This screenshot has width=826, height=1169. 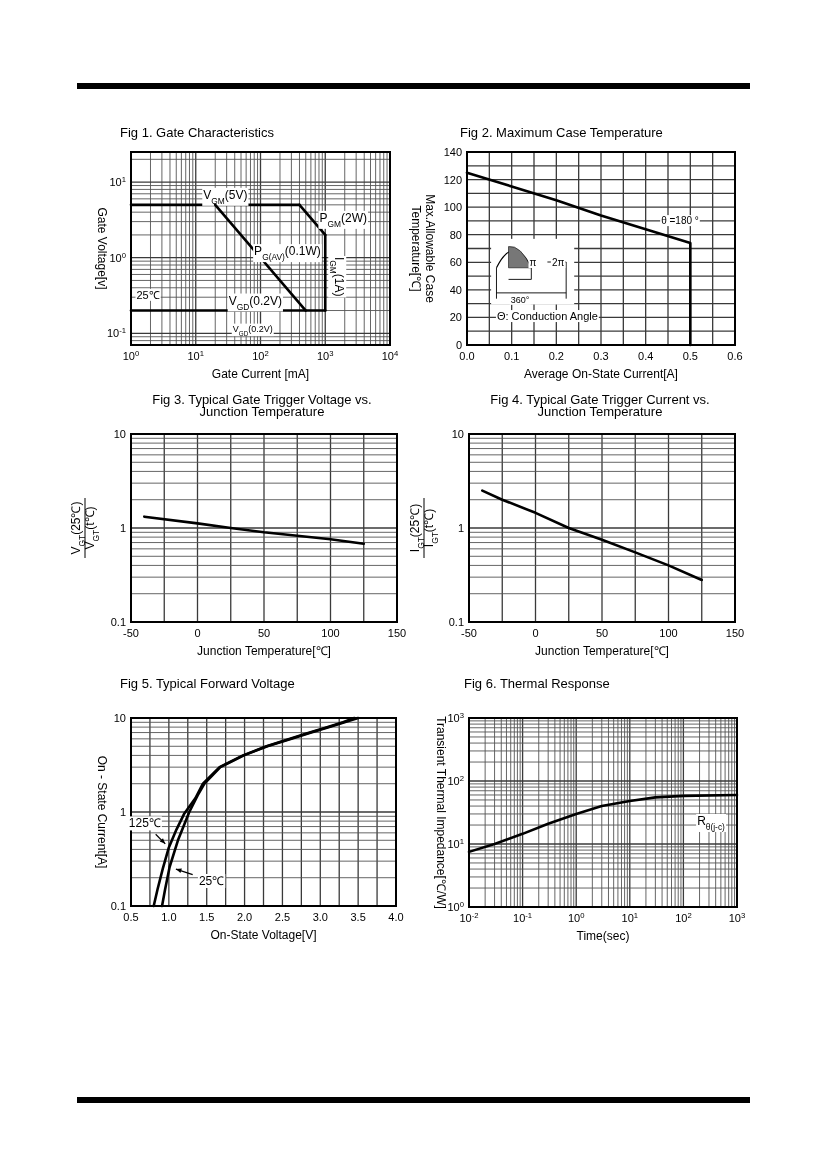 What do you see at coordinates (116, 332) in the screenshot?
I see `y-tick-label: 10$^{-1}$` at bounding box center [116, 332].